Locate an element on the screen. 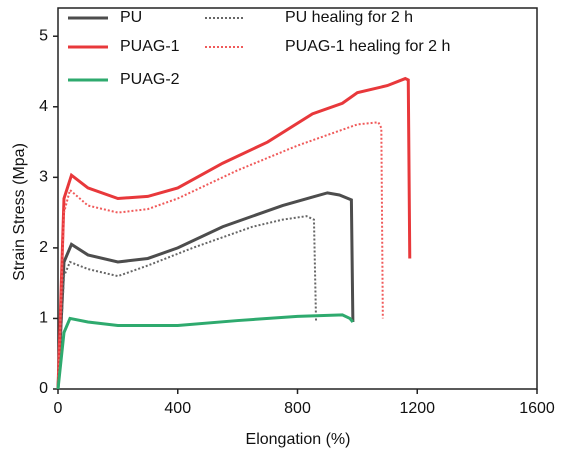 The image size is (567, 467). legend-label: PU is located at coordinates (131, 17).